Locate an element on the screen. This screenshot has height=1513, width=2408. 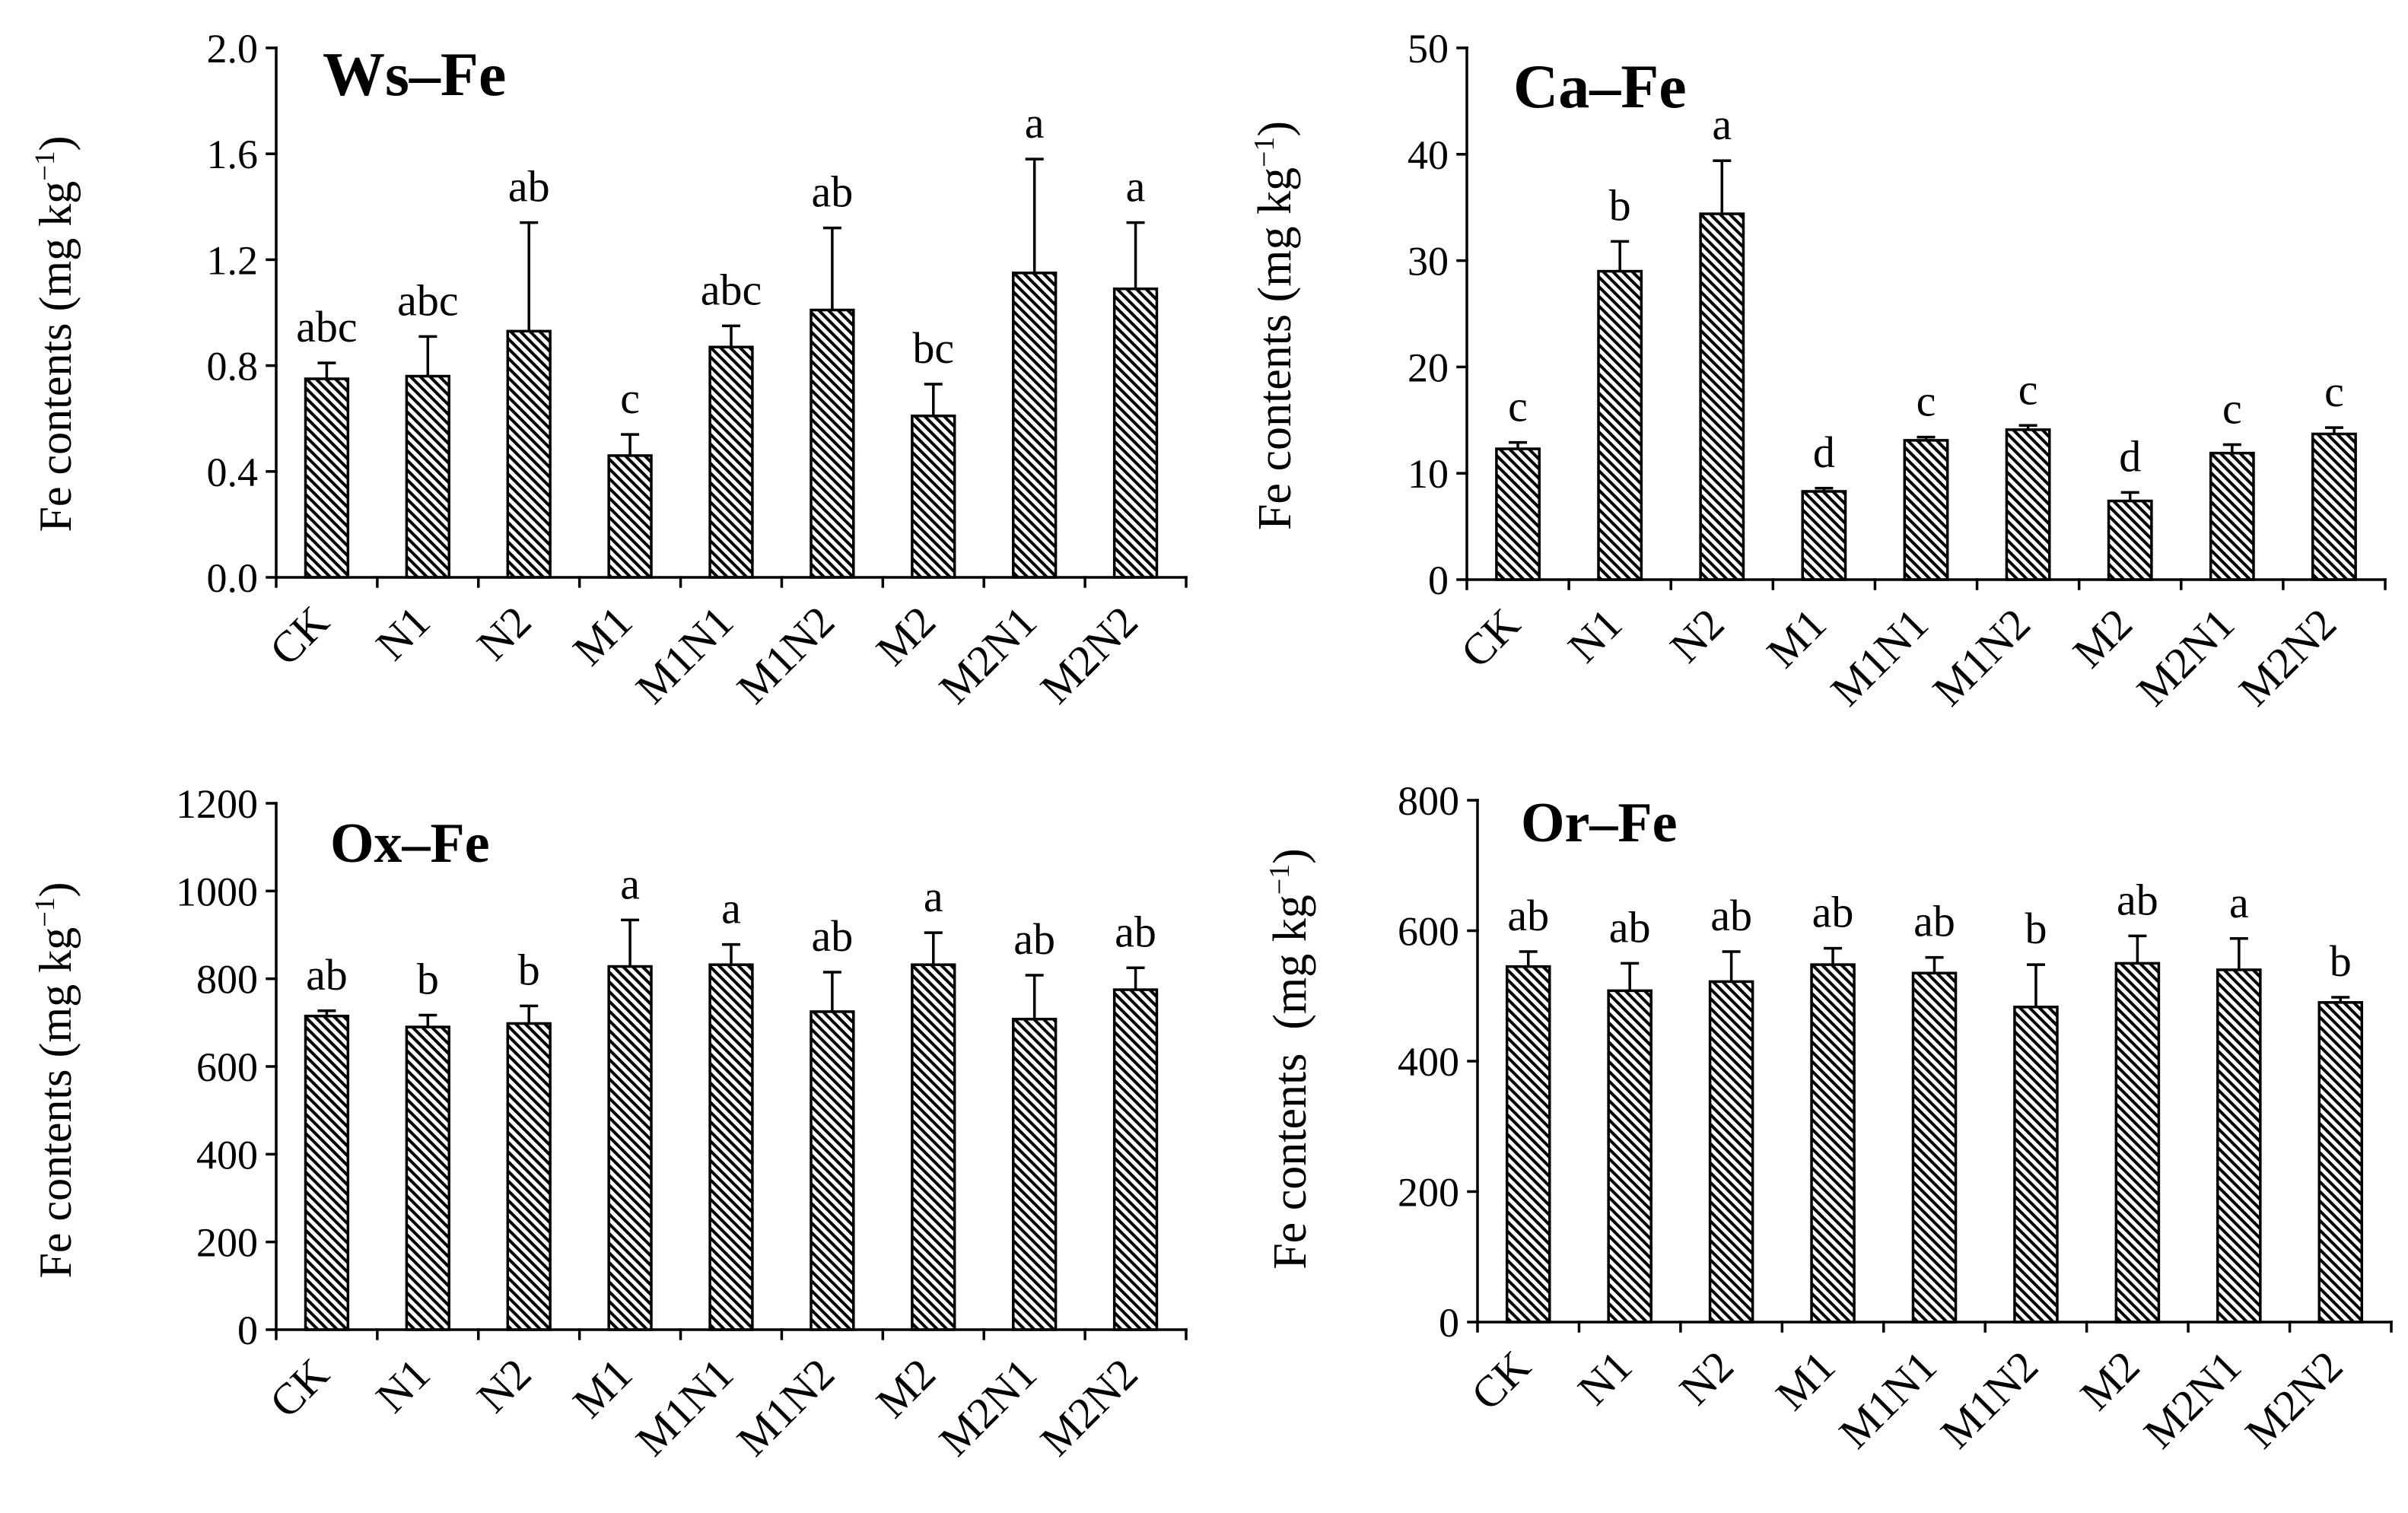
panel-title: Ox–Fe is located at coordinates (410, 843).